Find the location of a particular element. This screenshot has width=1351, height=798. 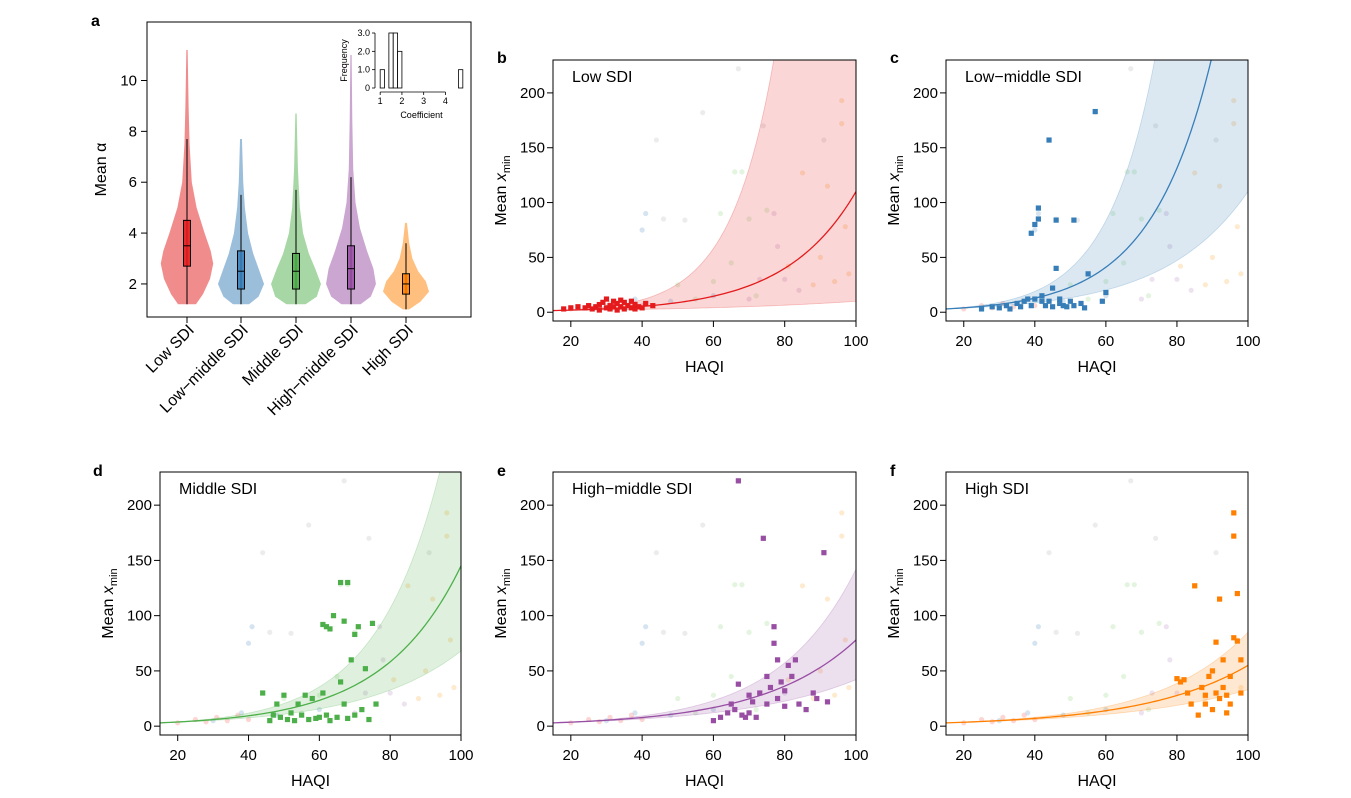

panel-title: Low−middle SDI is located at coordinates (1023, 77).